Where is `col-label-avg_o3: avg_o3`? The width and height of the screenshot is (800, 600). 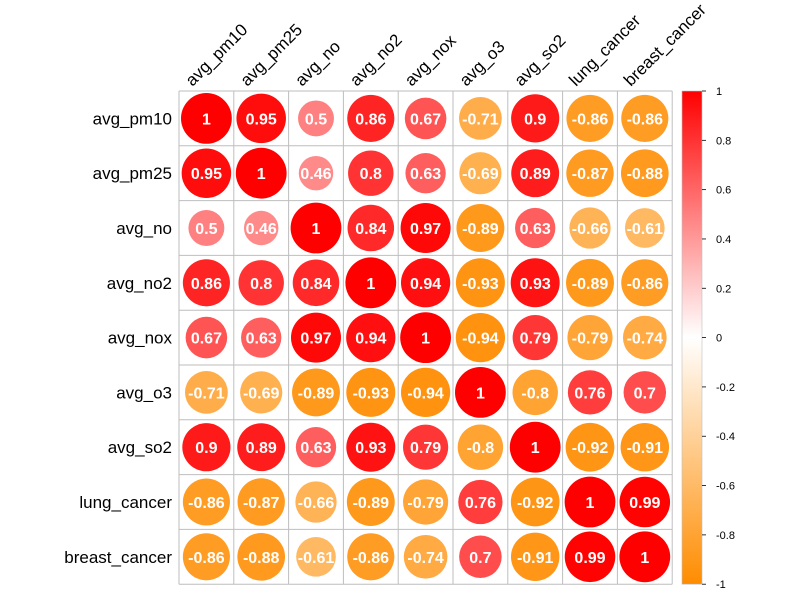
col-label-avg_o3: avg_o3 is located at coordinates (482, 63).